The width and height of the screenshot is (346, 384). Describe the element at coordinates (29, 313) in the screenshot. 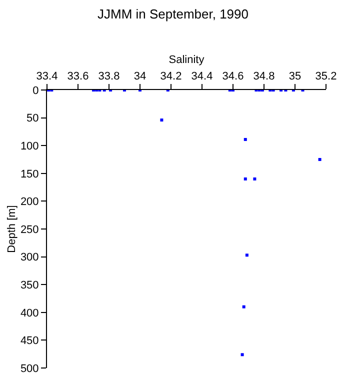

I see `y-tick-label: 400` at that location.